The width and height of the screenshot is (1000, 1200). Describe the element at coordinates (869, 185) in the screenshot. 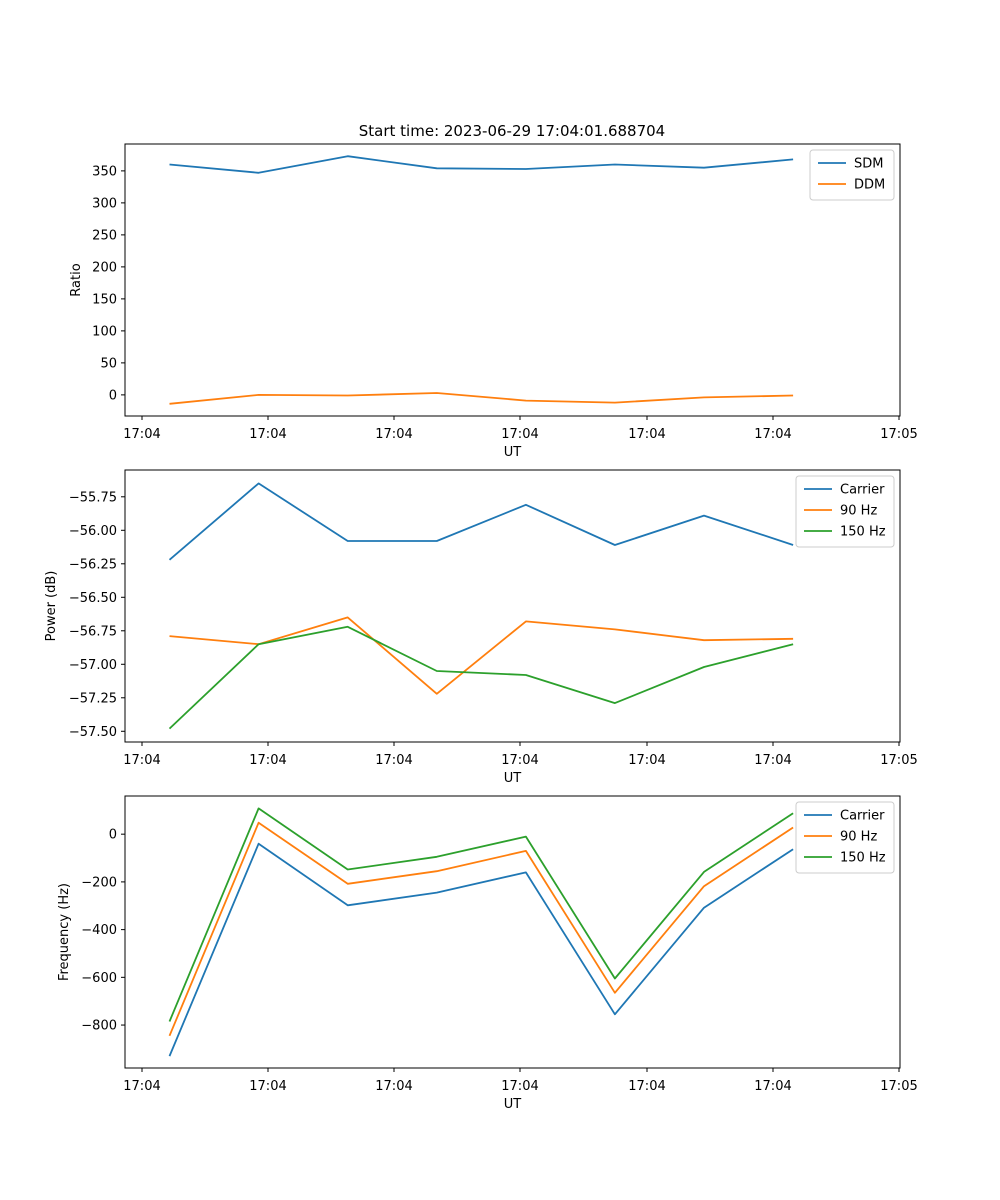

I see `ratio-legend-label-ddm: DDM` at that location.